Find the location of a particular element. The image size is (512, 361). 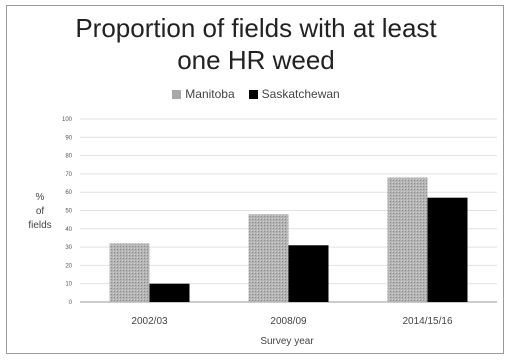

bar-manitoba-2014/15/16 is located at coordinates (407, 239).